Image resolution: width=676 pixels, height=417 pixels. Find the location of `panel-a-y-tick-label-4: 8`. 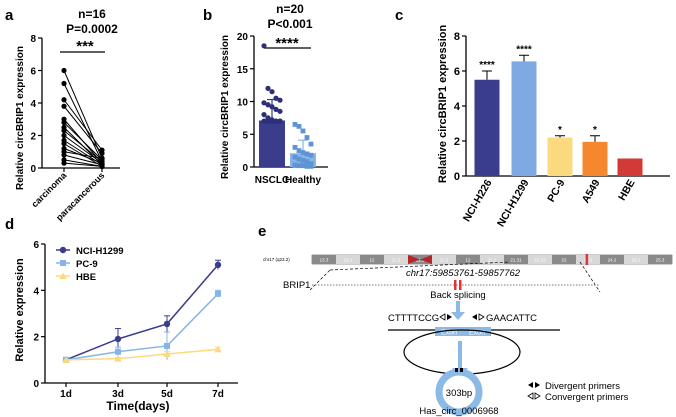

panel-a-y-tick-label-4: 8 is located at coordinates (33, 39).